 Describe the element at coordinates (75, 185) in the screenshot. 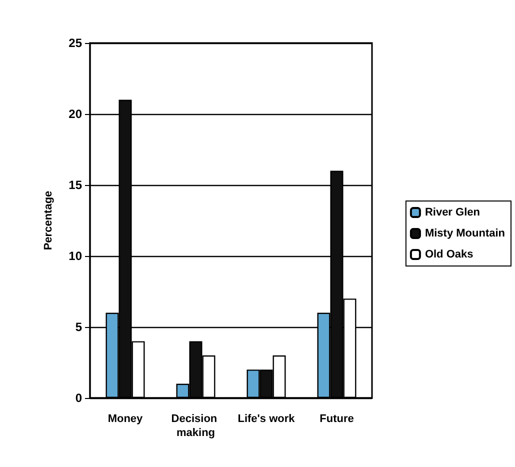

I see `y-tick-label: 15` at that location.